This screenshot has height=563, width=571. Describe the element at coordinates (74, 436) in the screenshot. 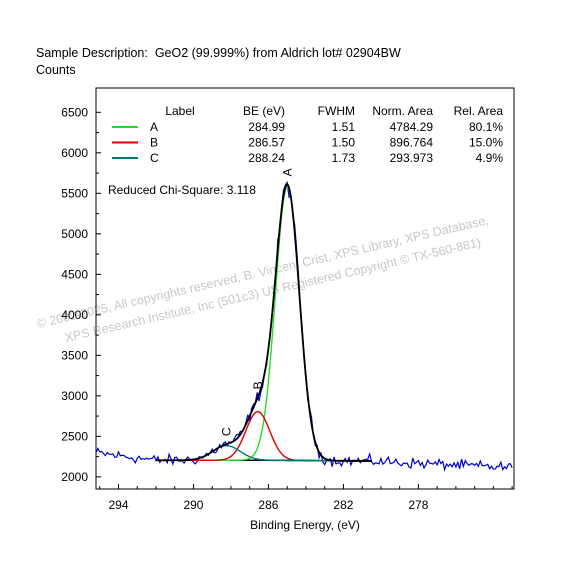

I see `y-tick-label: 2500` at that location.